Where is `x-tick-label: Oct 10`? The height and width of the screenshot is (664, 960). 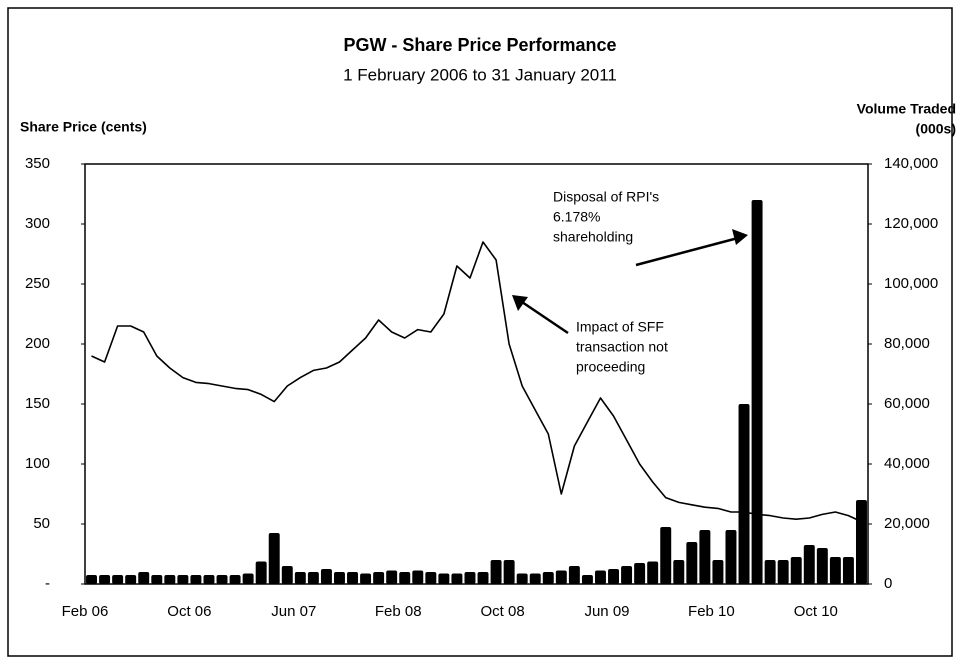
x-tick-label: Oct 10 is located at coordinates (816, 611).